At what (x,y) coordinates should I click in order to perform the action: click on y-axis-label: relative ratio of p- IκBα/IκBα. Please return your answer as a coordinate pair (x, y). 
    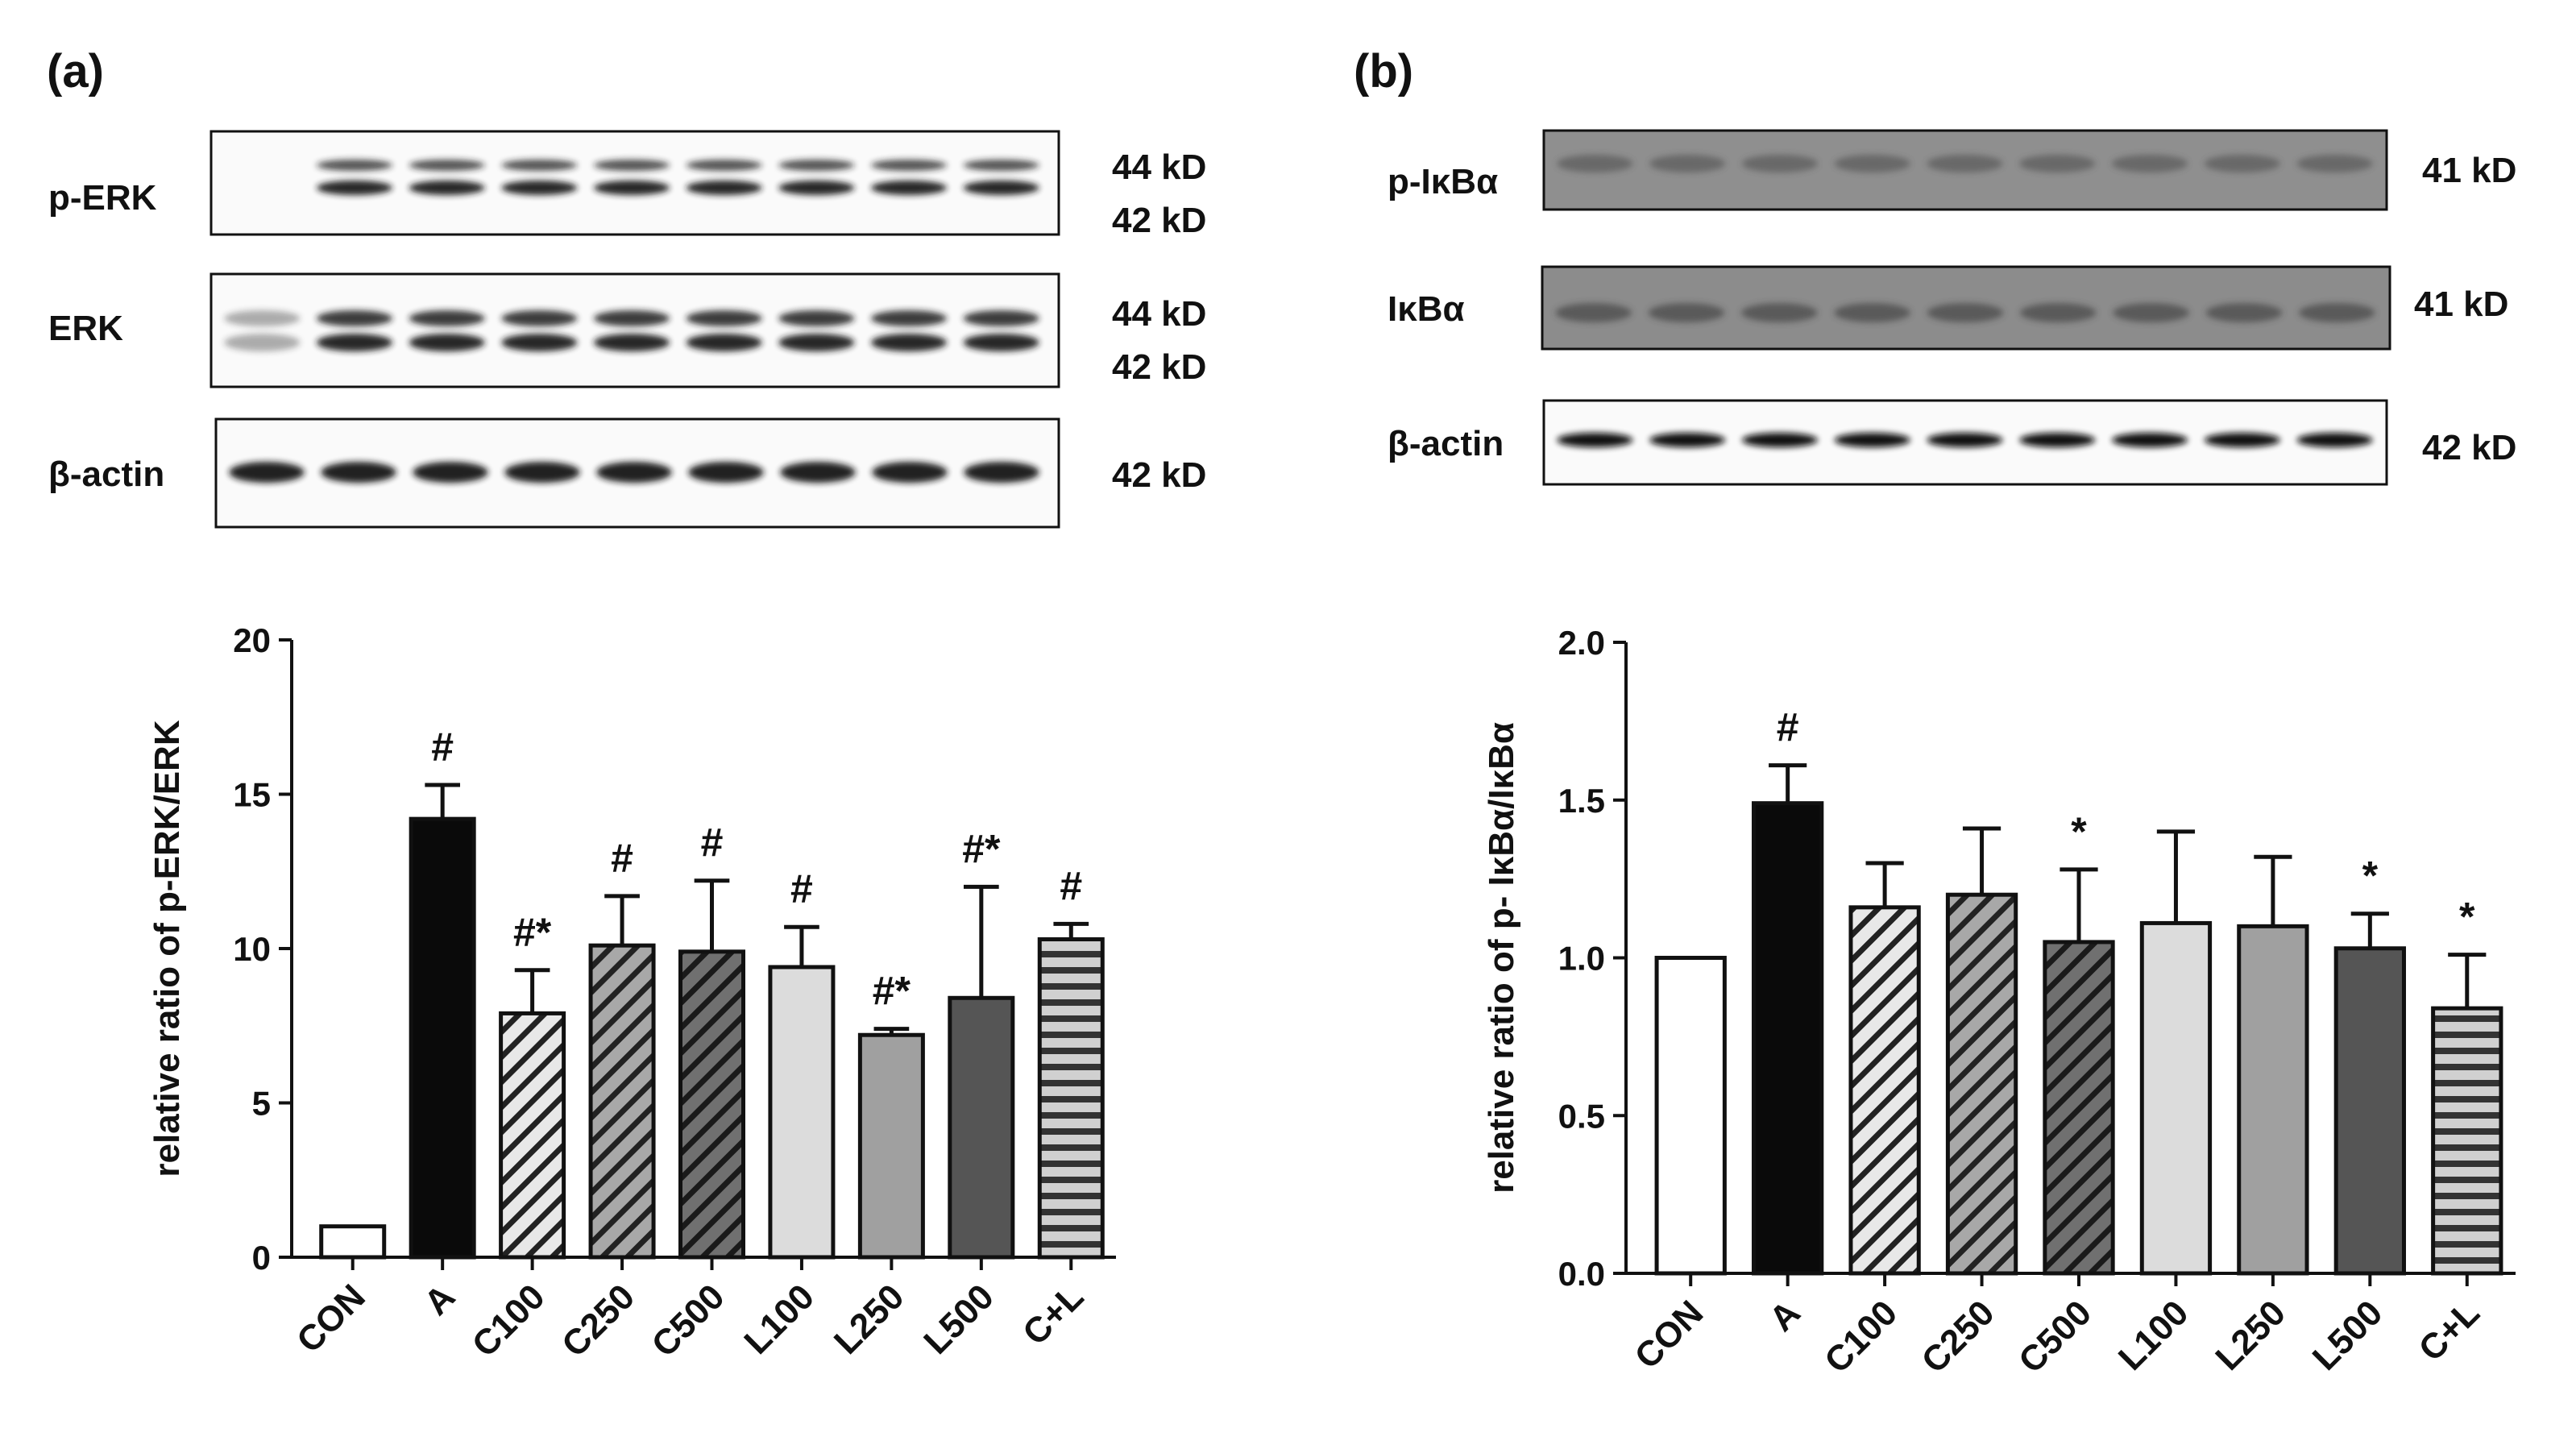
    Looking at the image, I should click on (1501, 958).